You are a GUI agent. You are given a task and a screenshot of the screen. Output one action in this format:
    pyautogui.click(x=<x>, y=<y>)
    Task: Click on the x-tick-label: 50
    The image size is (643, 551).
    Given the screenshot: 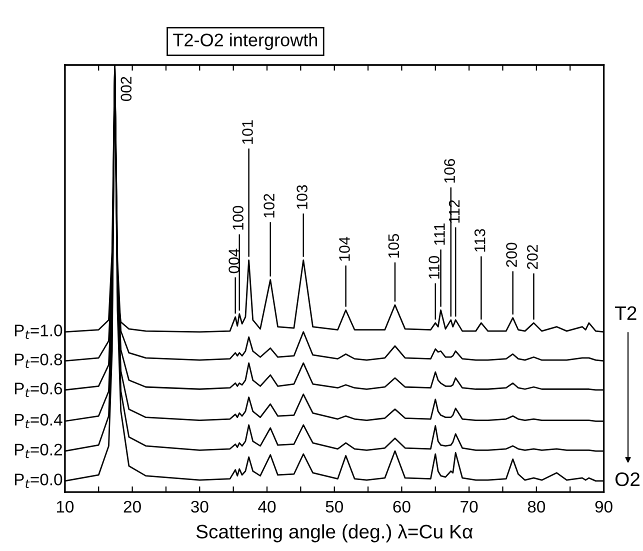 What is the action you would take?
    pyautogui.click(x=334, y=506)
    